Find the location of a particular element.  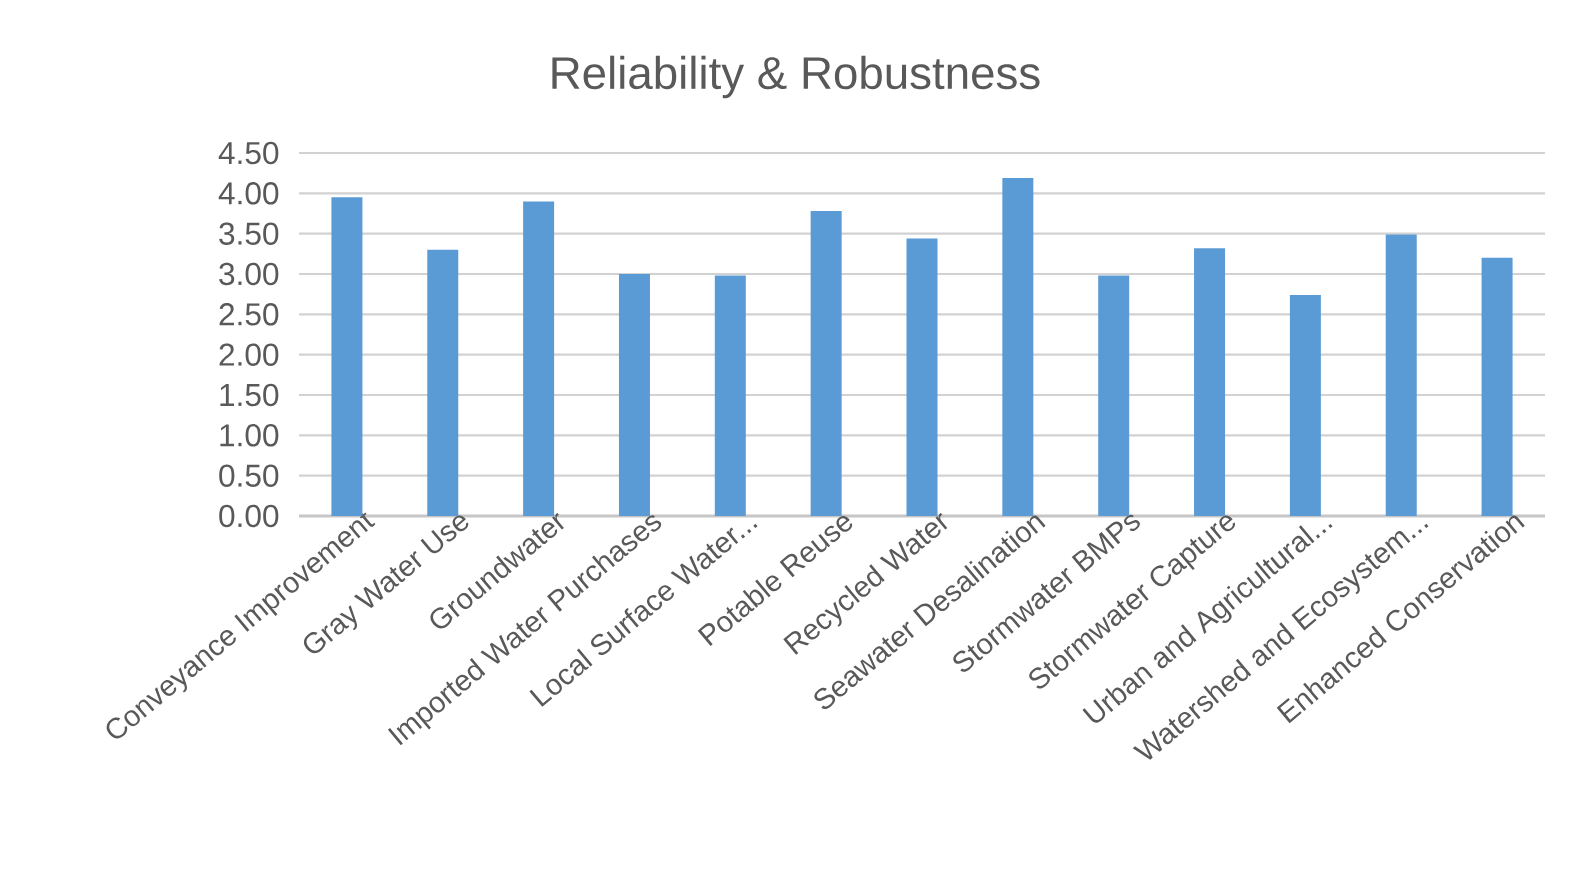

y-tick-label: 1.00 is located at coordinates (249, 435).